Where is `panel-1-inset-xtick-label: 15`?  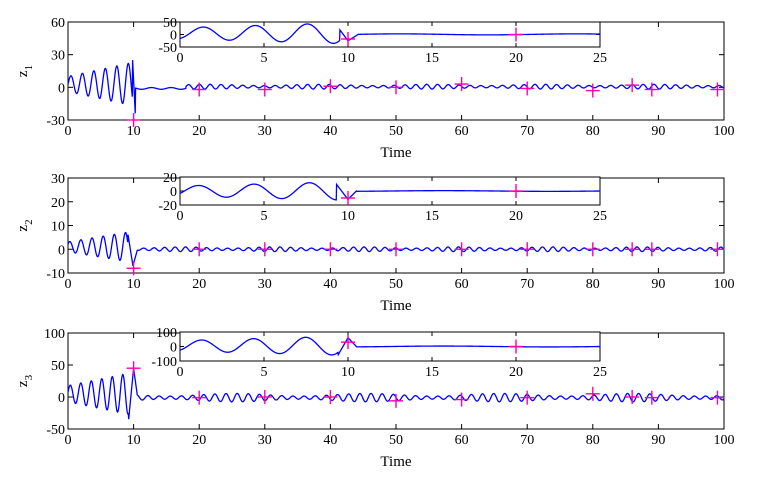
panel-1-inset-xtick-label: 15 is located at coordinates (432, 58).